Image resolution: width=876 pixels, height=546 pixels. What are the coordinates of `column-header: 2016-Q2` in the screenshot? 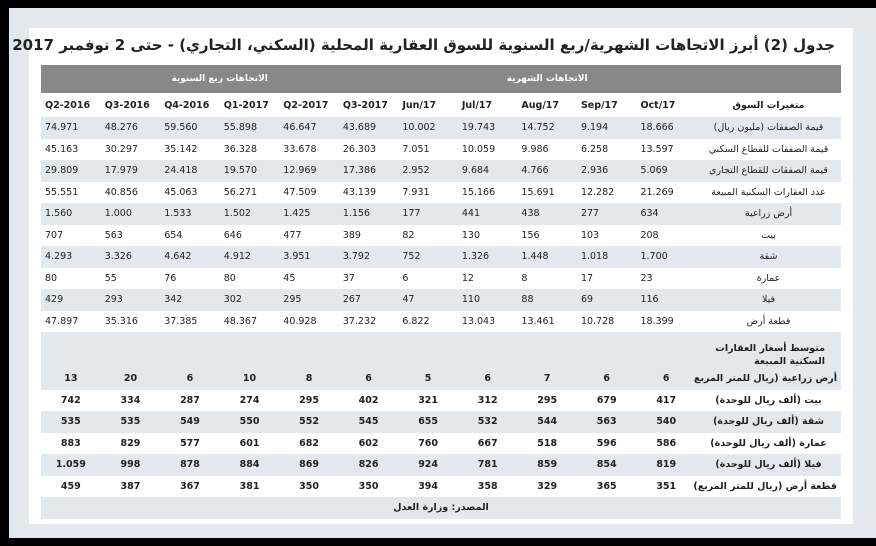 It's located at (71, 105).